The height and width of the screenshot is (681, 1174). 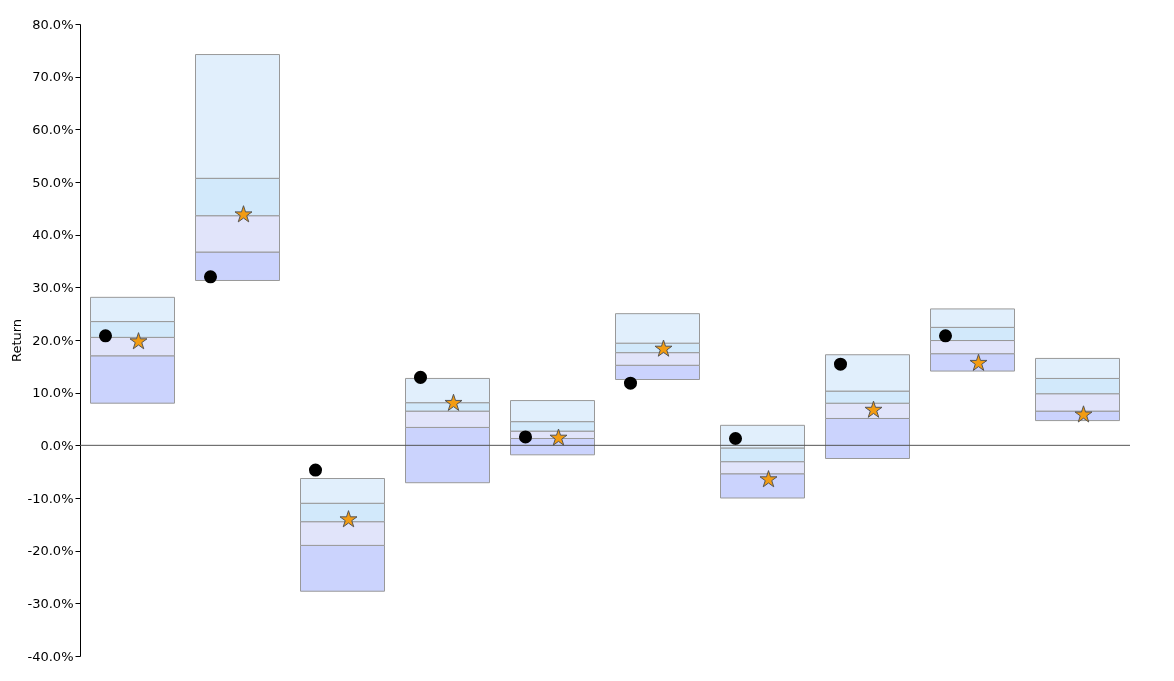 I want to click on y-tick-label: -20.0%, so click(x=50, y=551).